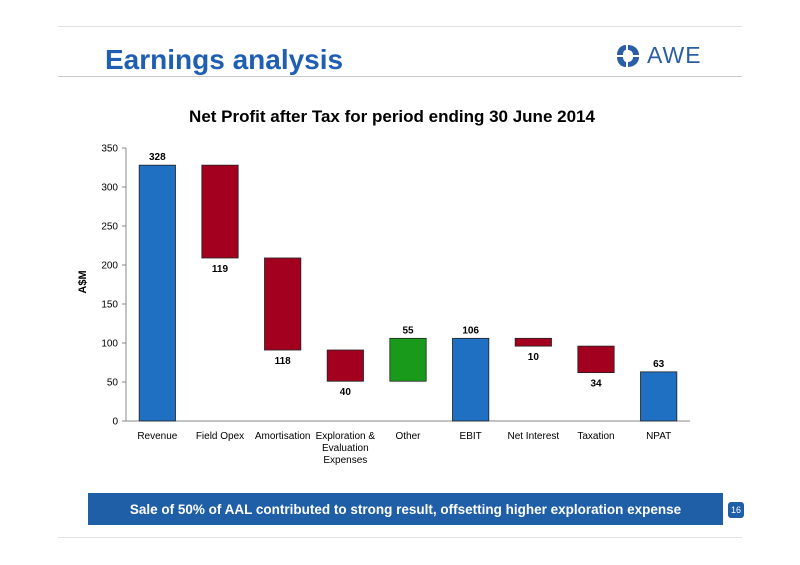 The width and height of the screenshot is (800, 565). Describe the element at coordinates (400, 76) in the screenshot. I see `title-divider` at that location.